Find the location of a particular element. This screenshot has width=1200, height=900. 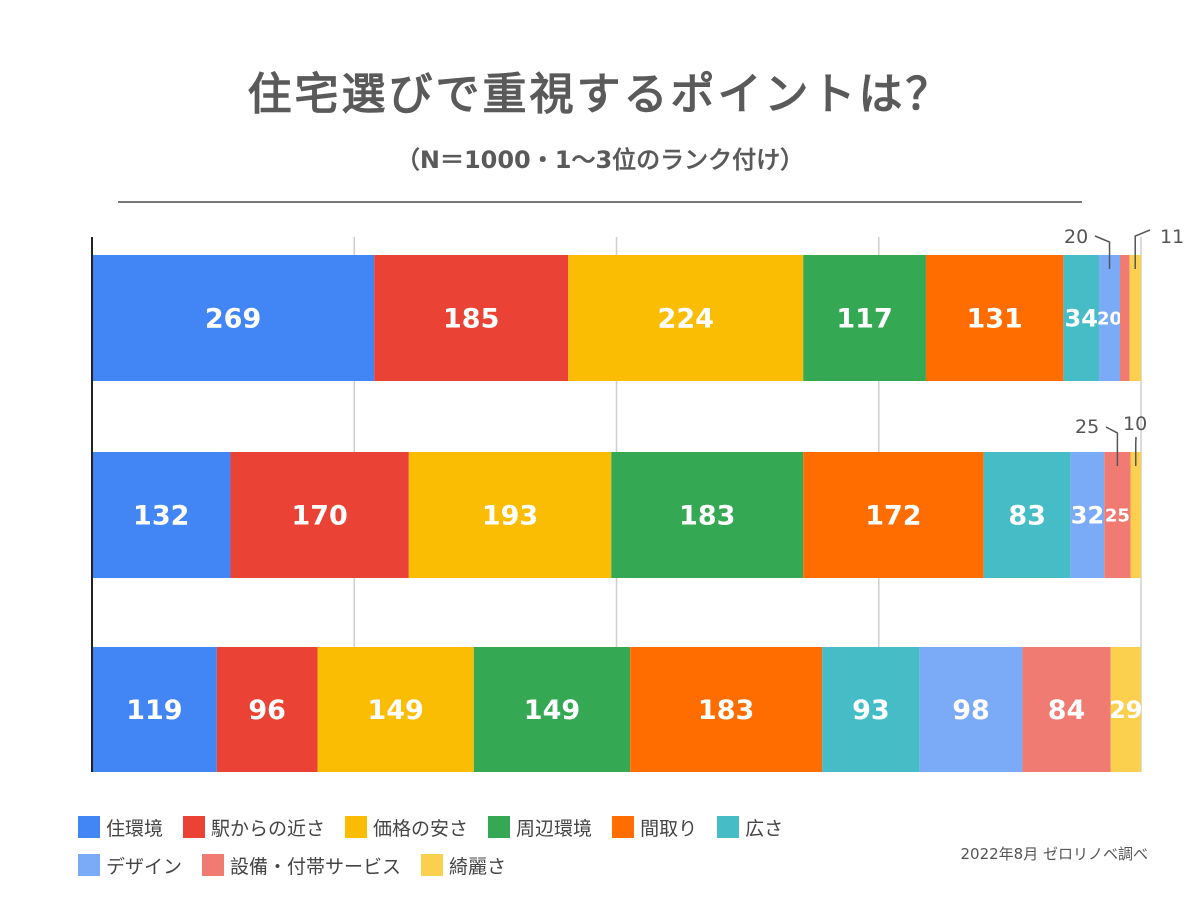

chart-title: 住宅選びで重視するポイントは？ is located at coordinates (600, 94).